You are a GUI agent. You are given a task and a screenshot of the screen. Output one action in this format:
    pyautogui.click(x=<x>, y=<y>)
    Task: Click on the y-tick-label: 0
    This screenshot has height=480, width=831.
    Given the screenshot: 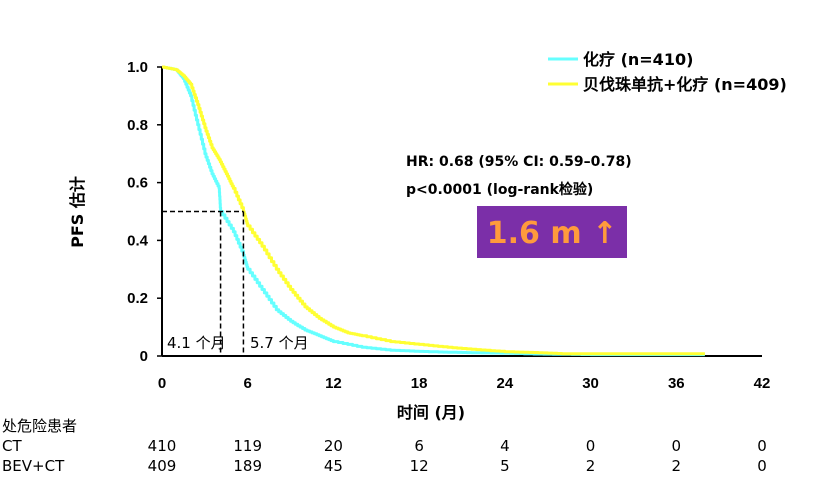 What is the action you would take?
    pyautogui.click(x=144, y=356)
    